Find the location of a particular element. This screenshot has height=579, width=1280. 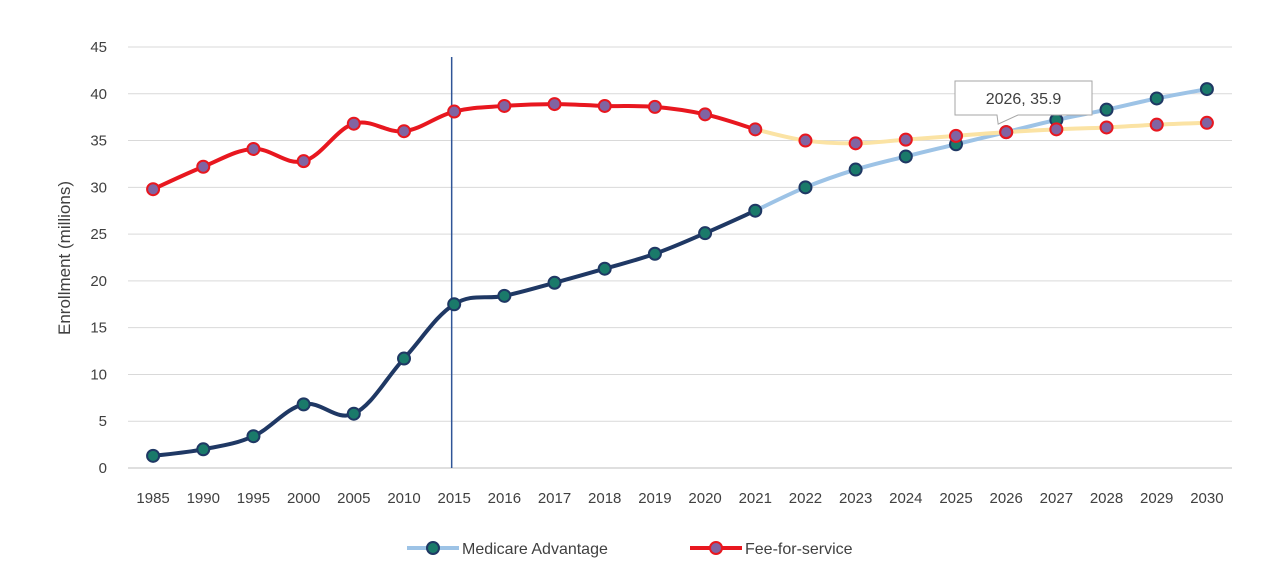

callout-label: 2026, 35.9 is located at coordinates (1024, 99).